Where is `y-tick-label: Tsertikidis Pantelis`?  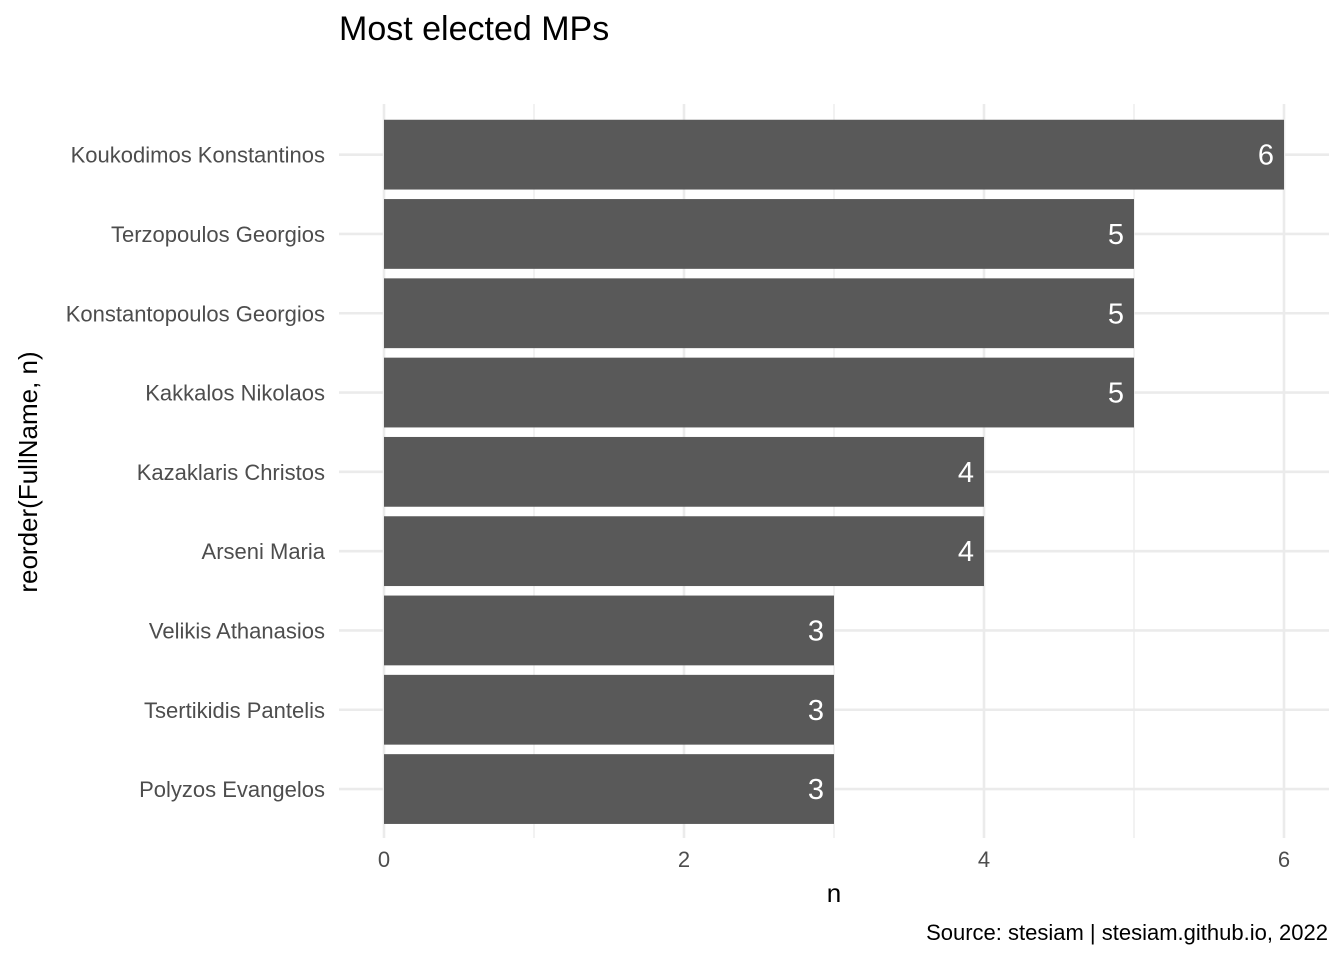
y-tick-label: Tsertikidis Pantelis is located at coordinates (234, 710).